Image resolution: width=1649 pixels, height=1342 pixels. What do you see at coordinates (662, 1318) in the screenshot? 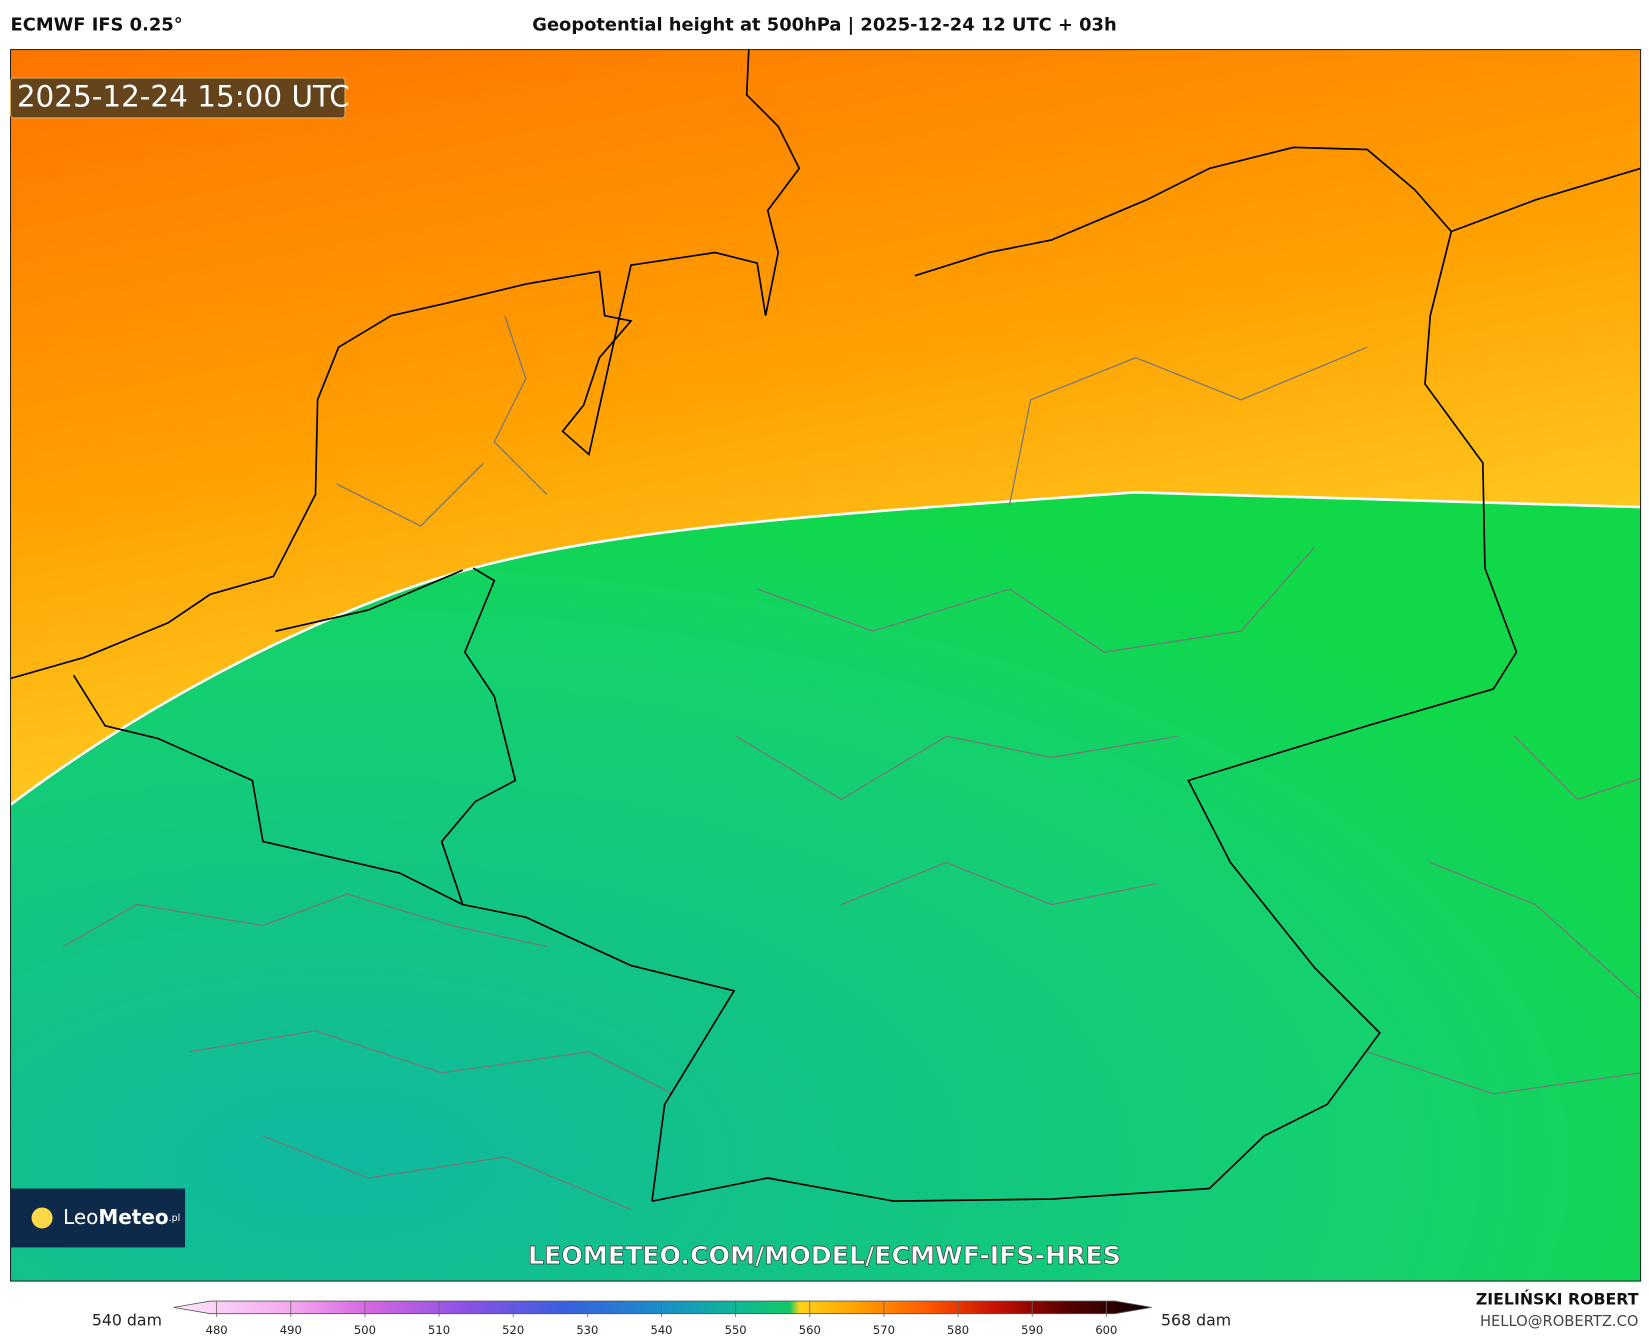
I see `colorbar: 480 490 500 510 520 530 540 550 560 570 580 590 600` at bounding box center [662, 1318].